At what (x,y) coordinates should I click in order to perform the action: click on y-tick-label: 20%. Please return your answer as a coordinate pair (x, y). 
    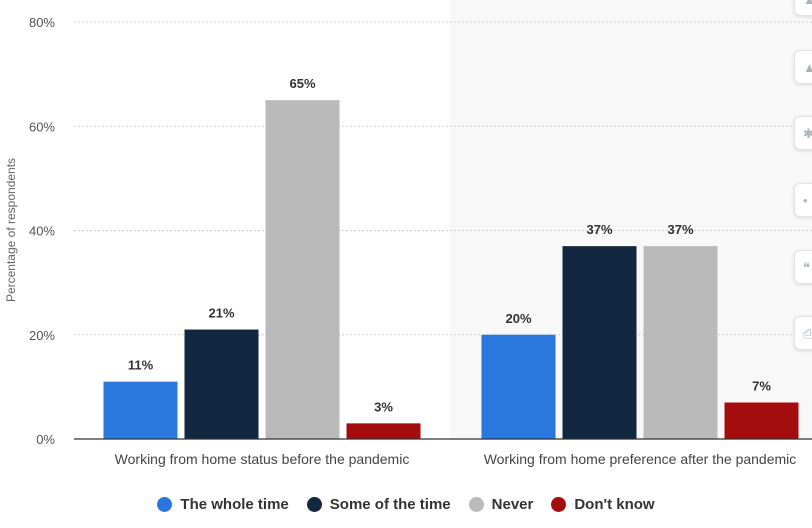
    Looking at the image, I should click on (42, 335).